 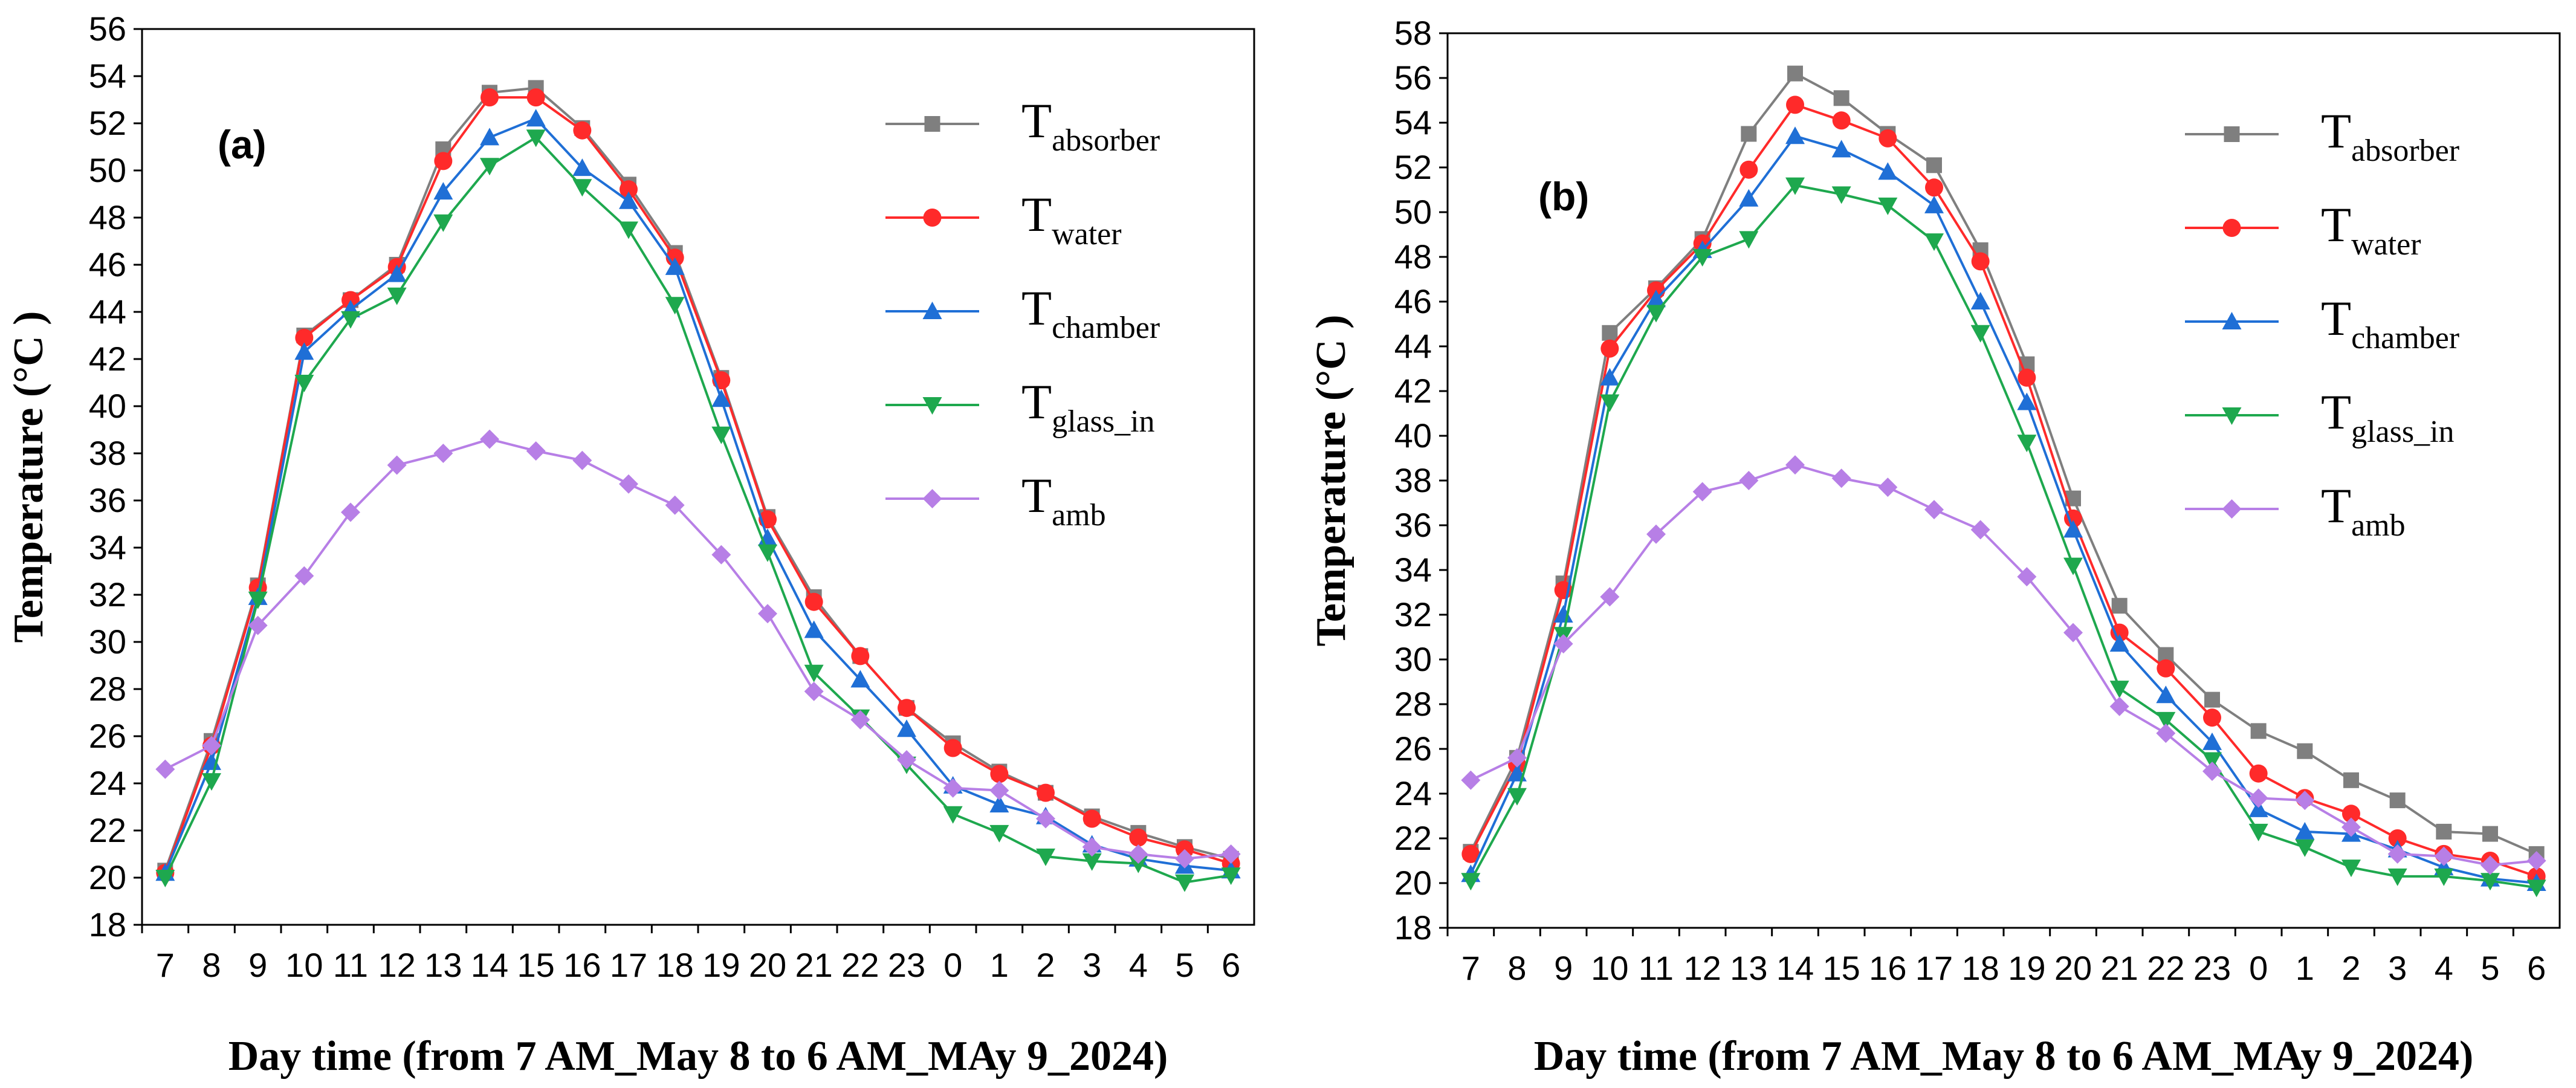 What do you see at coordinates (443, 965) in the screenshot?
I see `x-tick-label: 13` at bounding box center [443, 965].